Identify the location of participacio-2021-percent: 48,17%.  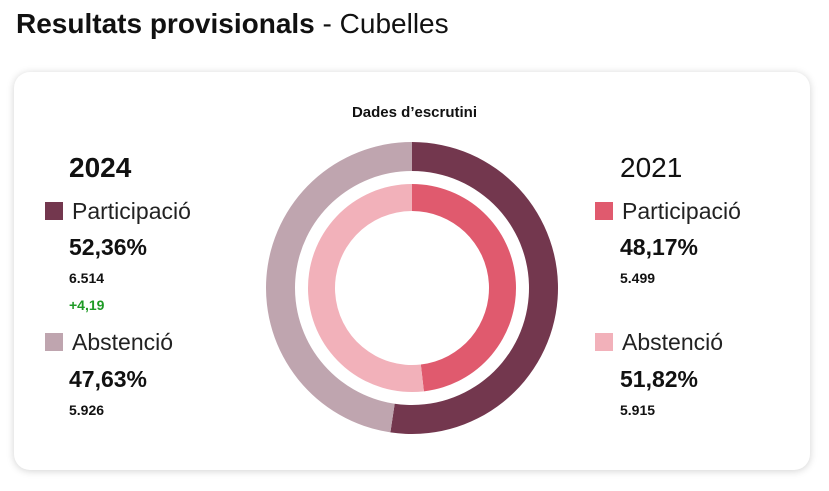
(659, 247).